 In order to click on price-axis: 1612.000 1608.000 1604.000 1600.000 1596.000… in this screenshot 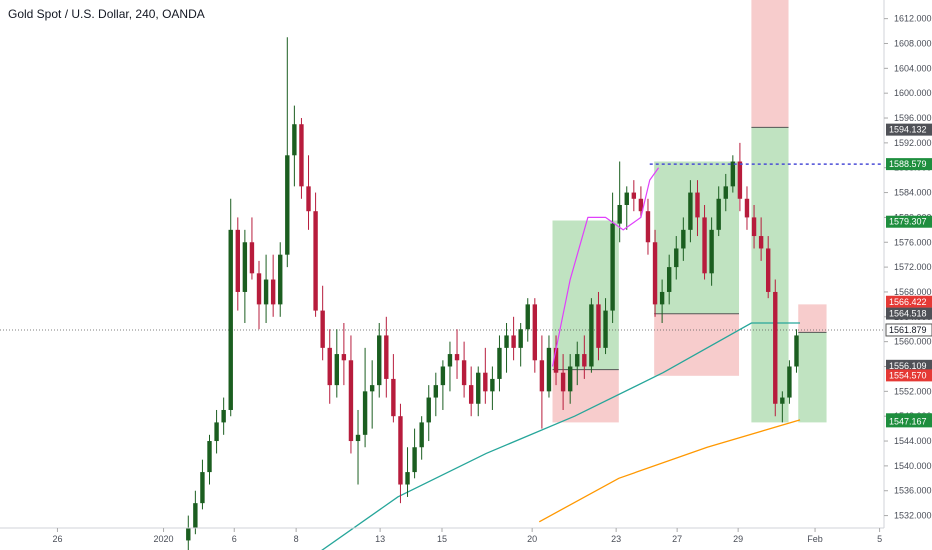, I will do `click(907, 264)`.